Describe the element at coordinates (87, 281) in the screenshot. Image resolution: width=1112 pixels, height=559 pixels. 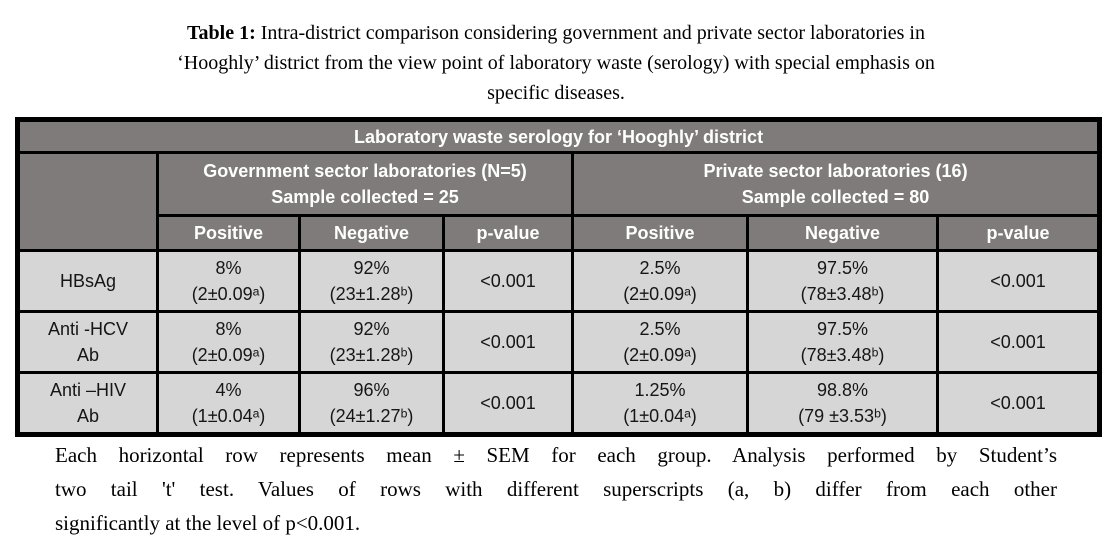
I see `row-label-hbsag: HBsAg` at that location.